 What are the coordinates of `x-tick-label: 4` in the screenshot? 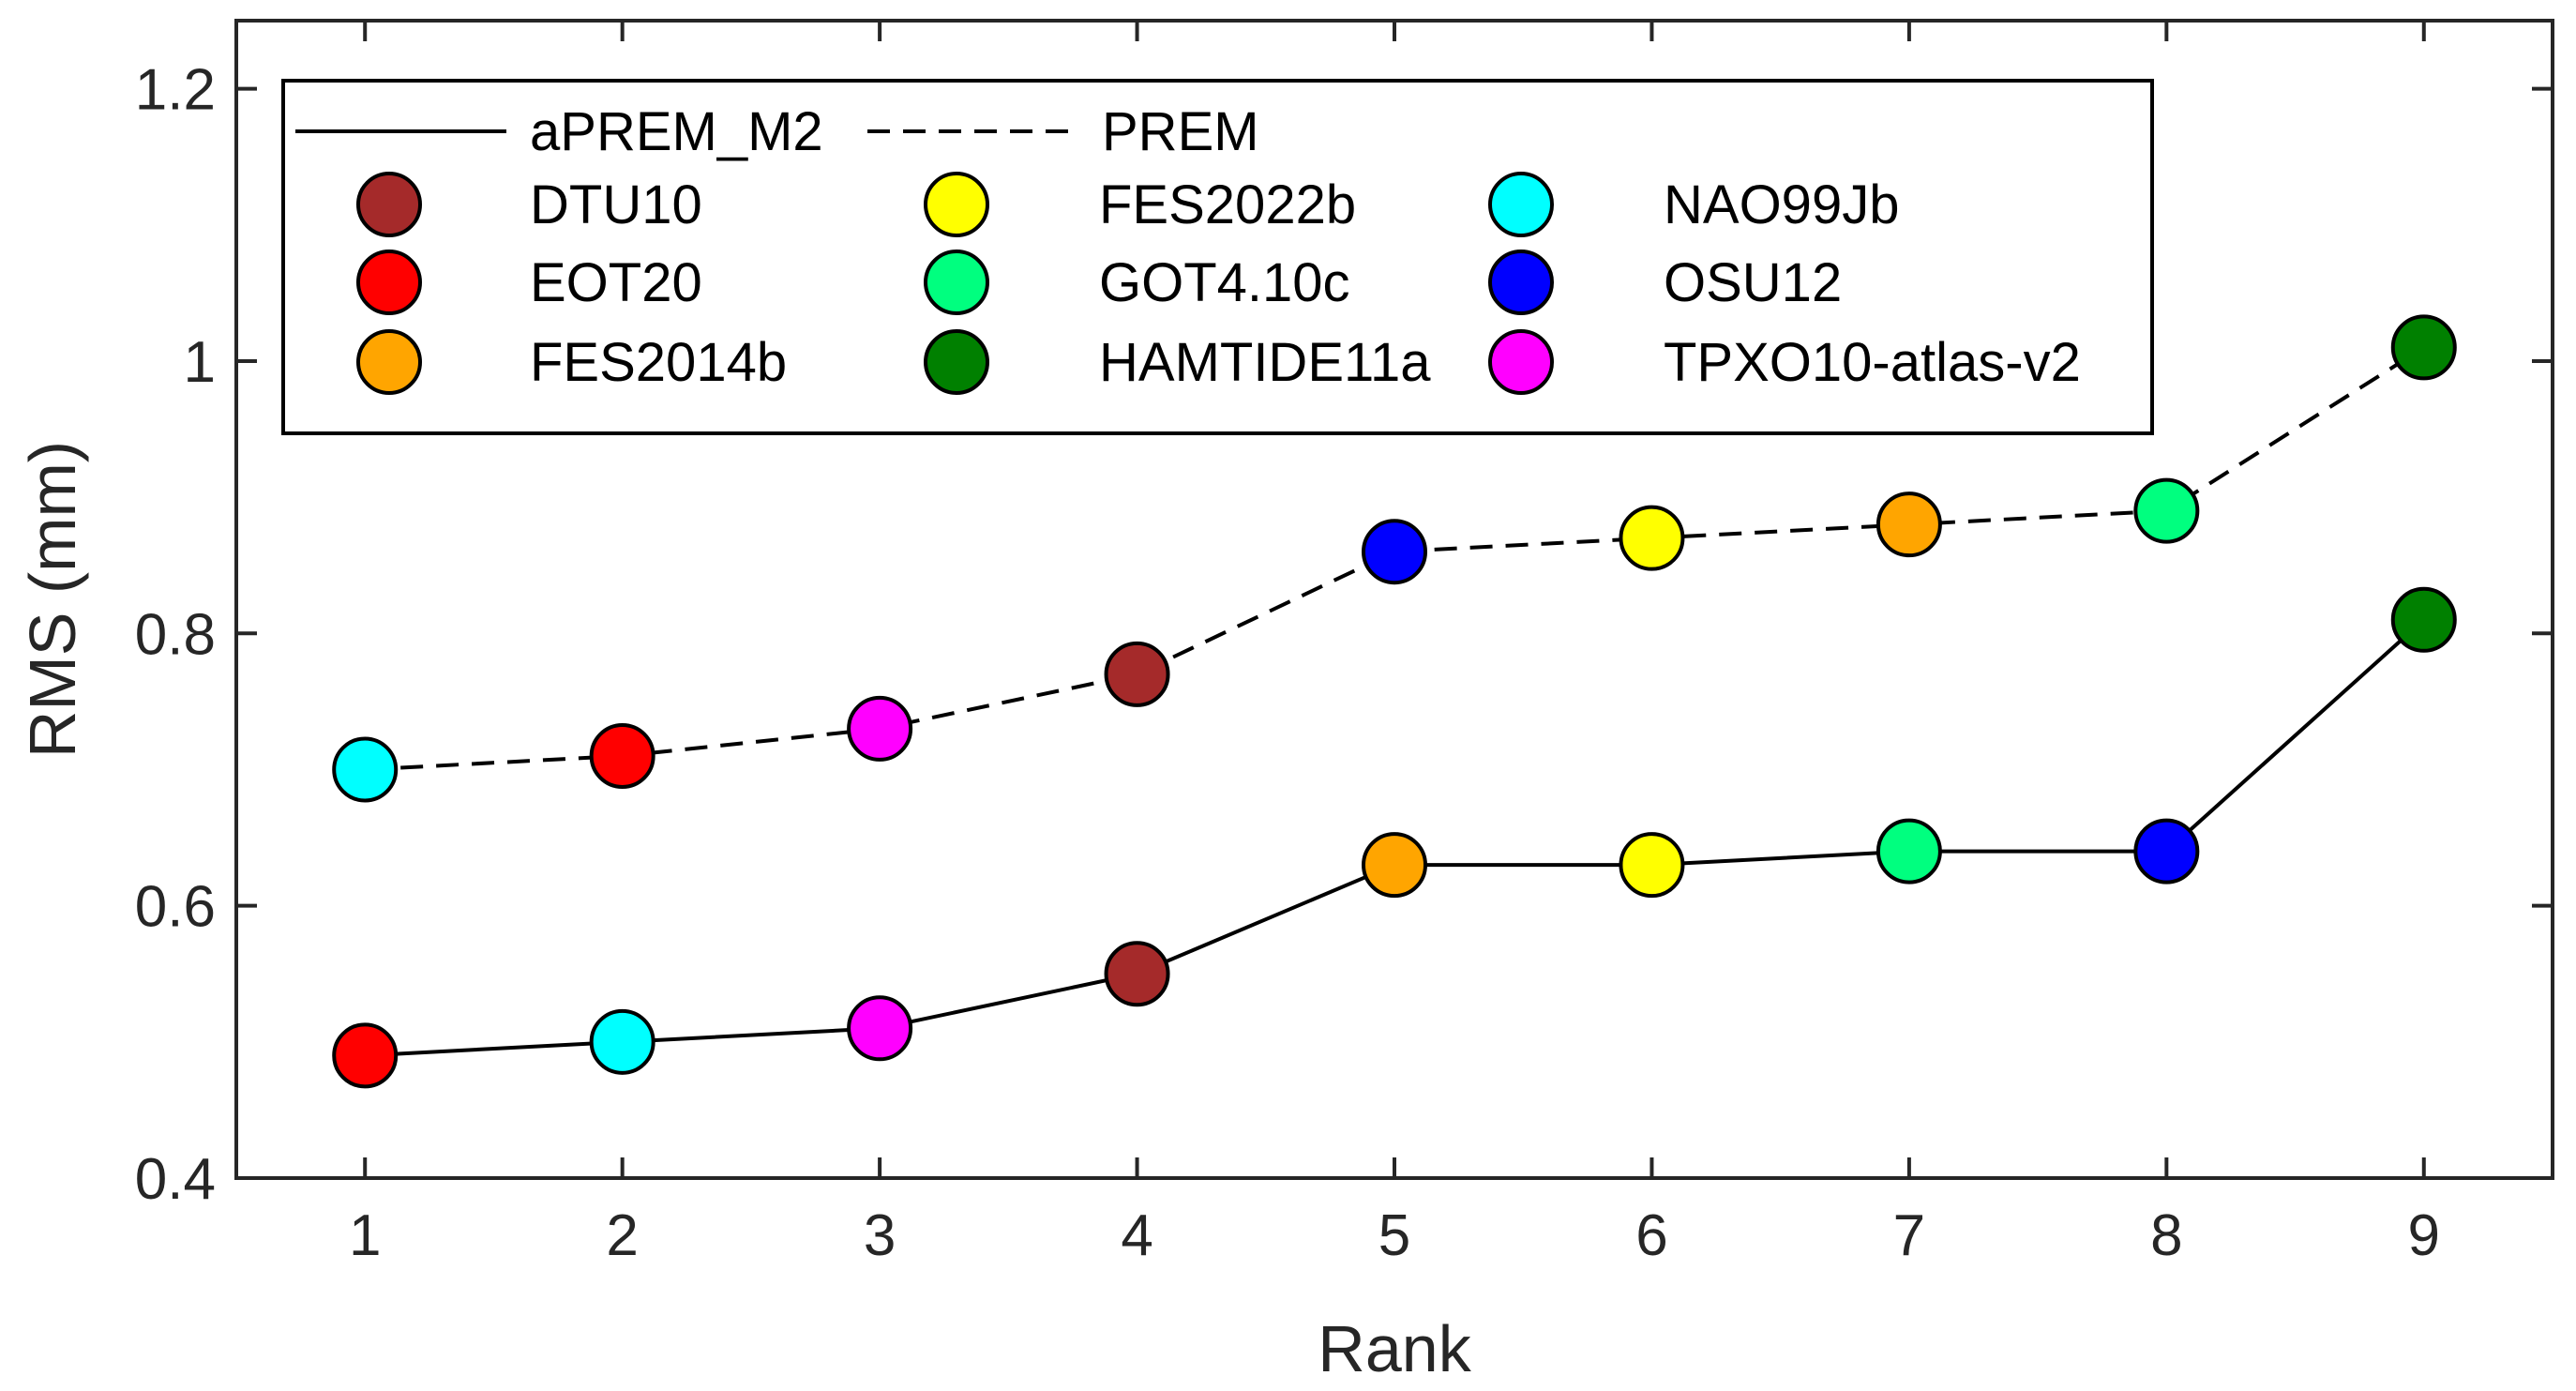 It's located at (1136, 1235).